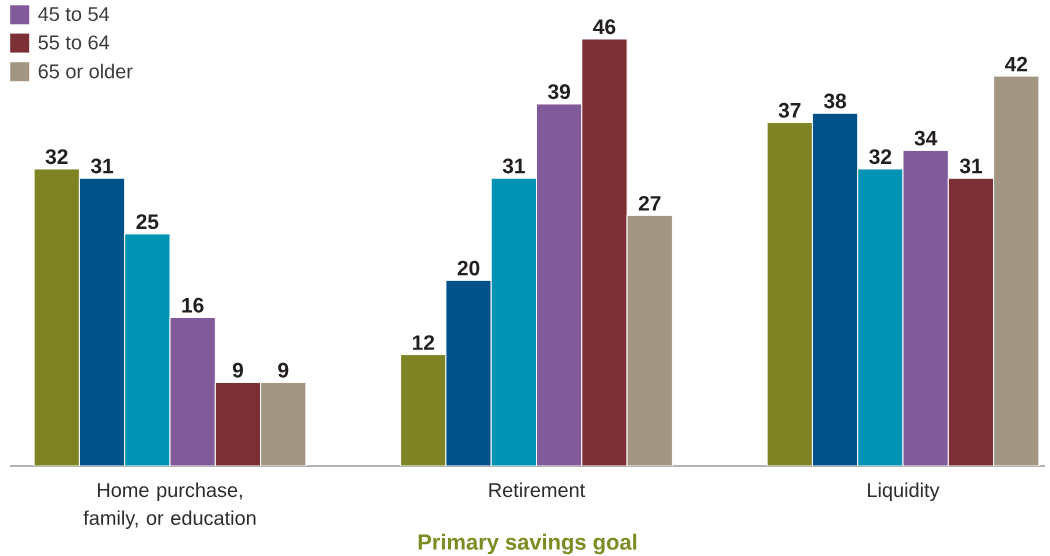 The image size is (1050, 556). I want to click on data-label: 37, so click(789, 110).